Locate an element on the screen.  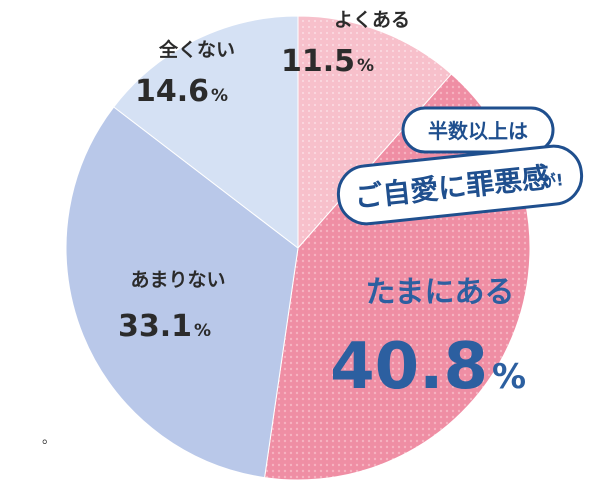
footnote-mark: 。 is located at coordinates (49, 439).